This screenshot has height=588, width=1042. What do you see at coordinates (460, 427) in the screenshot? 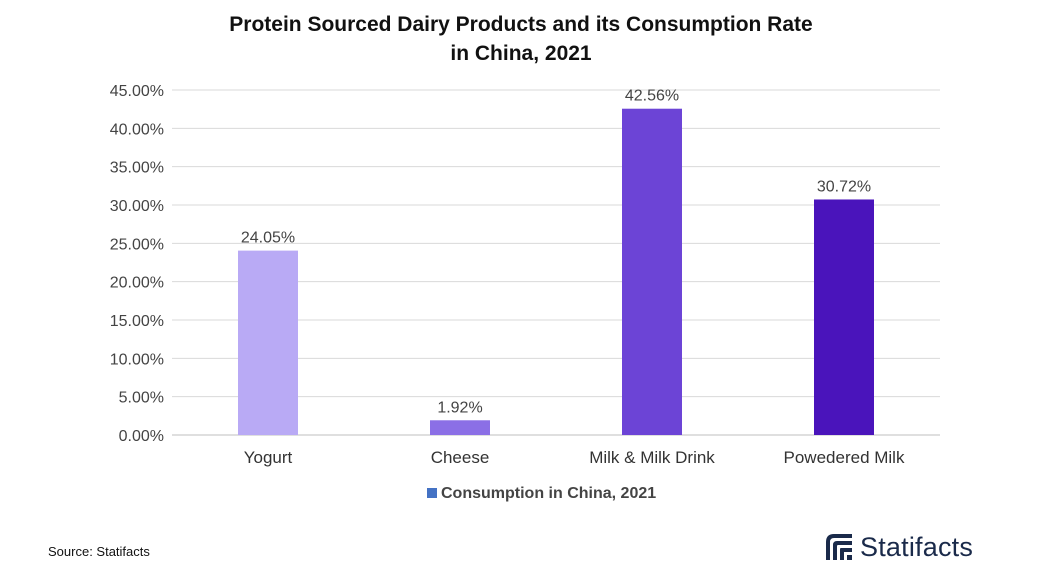
I see `bar-cheese` at bounding box center [460, 427].